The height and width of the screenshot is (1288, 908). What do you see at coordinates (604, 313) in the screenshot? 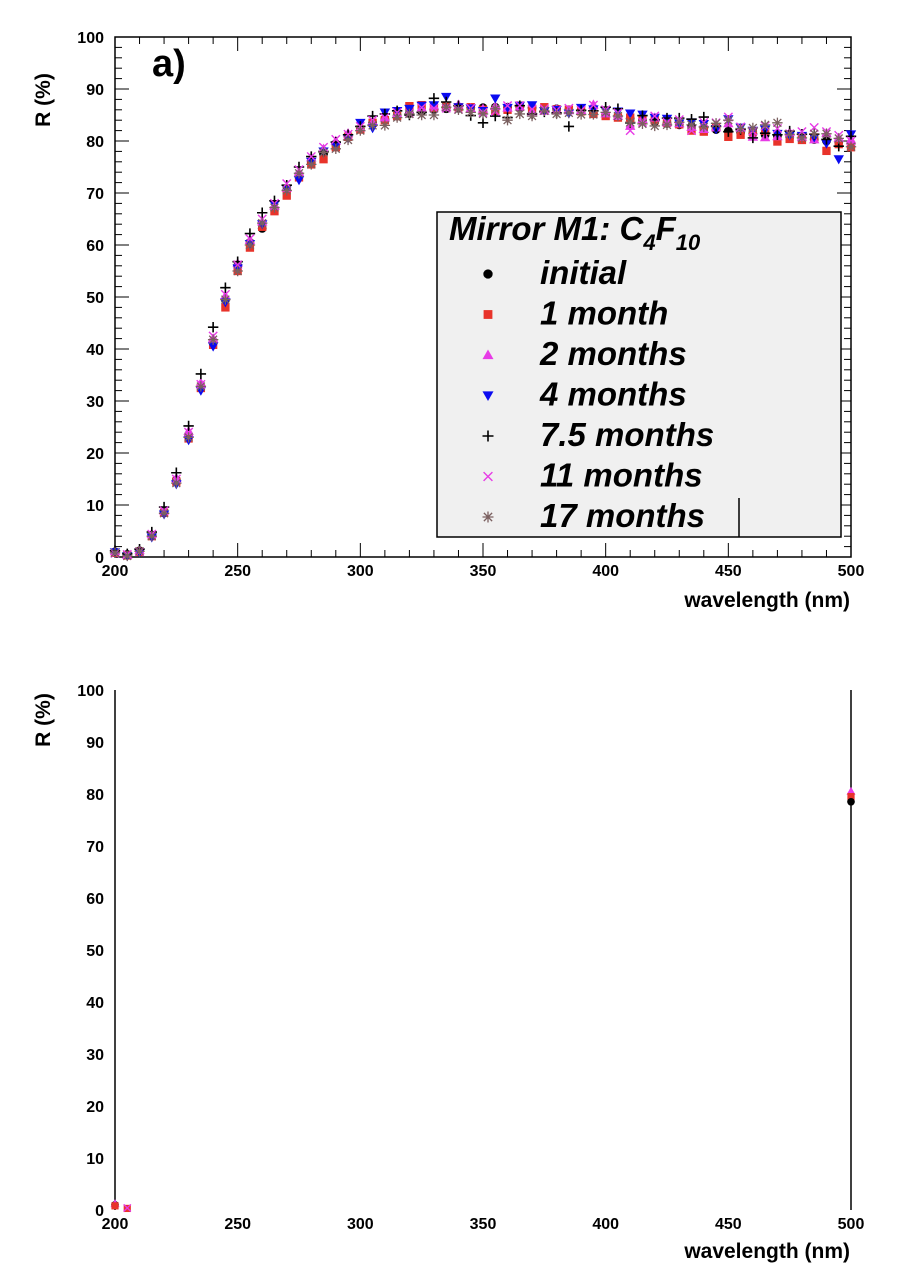
I see `legend-label: 1 month` at bounding box center [604, 313].